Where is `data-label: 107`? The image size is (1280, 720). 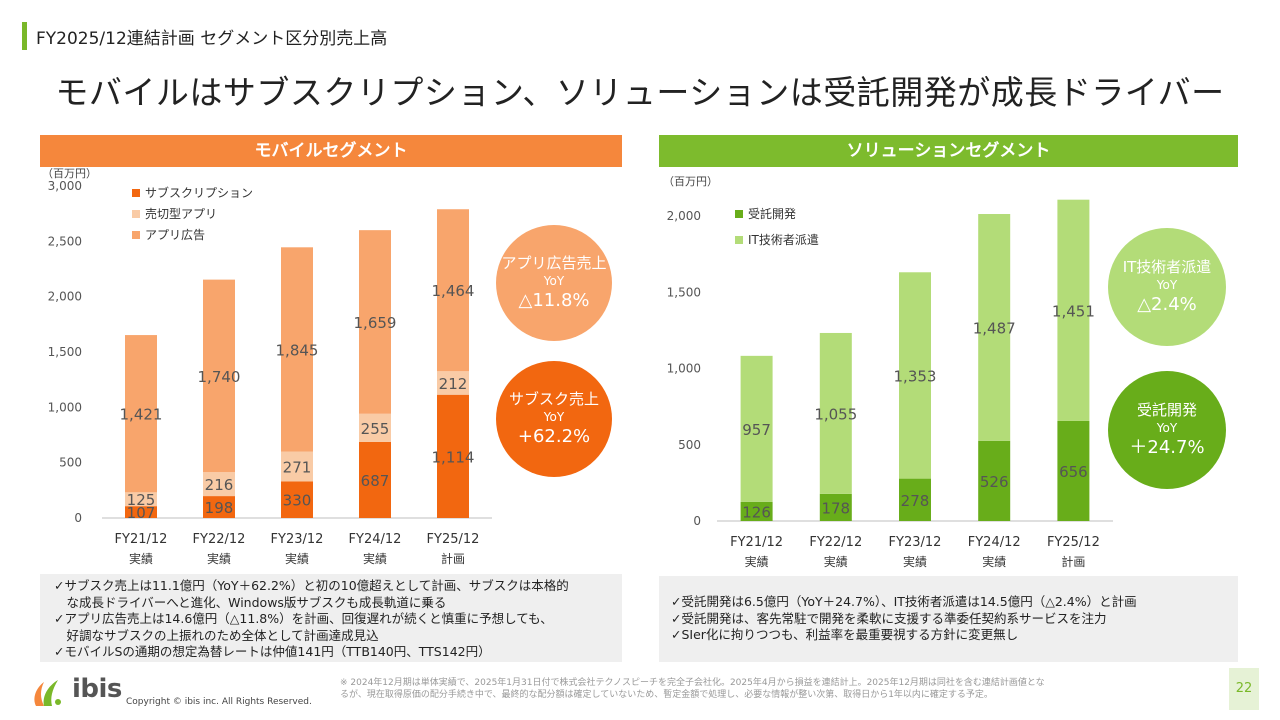
data-label: 107 is located at coordinates (141, 513).